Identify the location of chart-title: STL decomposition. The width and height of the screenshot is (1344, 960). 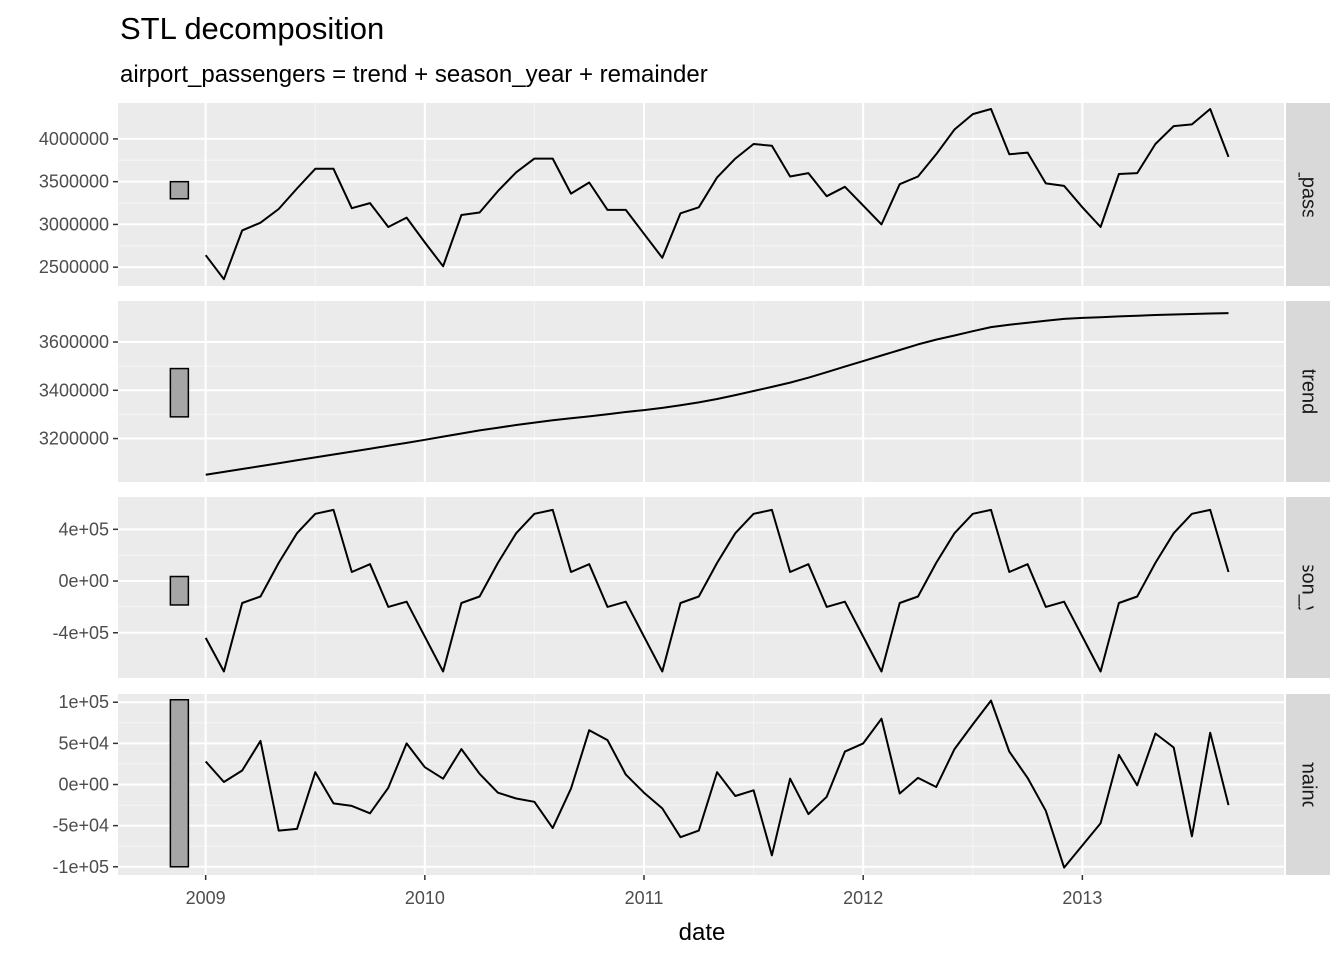
(252, 28).